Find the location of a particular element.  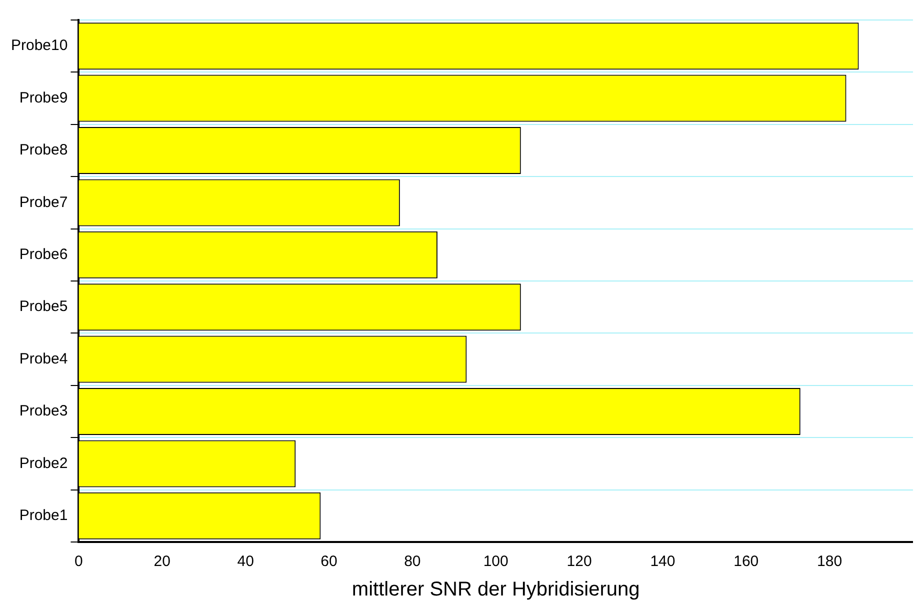

x-tick-label: 40 is located at coordinates (245, 561).